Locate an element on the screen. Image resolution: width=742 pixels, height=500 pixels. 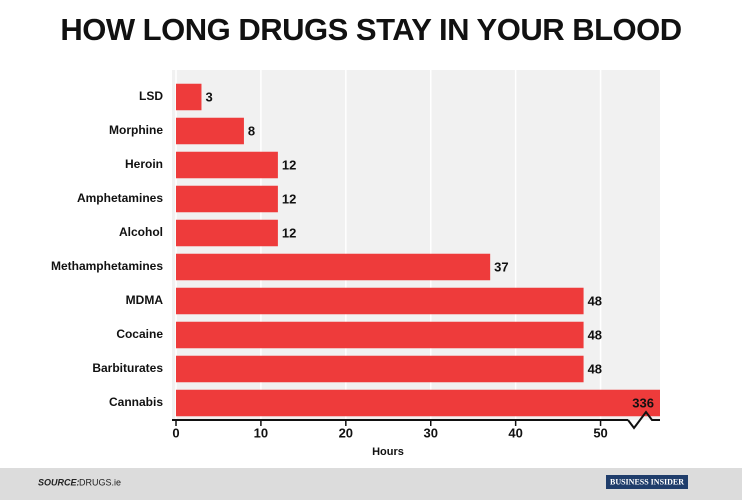
source-label: SOURCE: is located at coordinates (59, 482).